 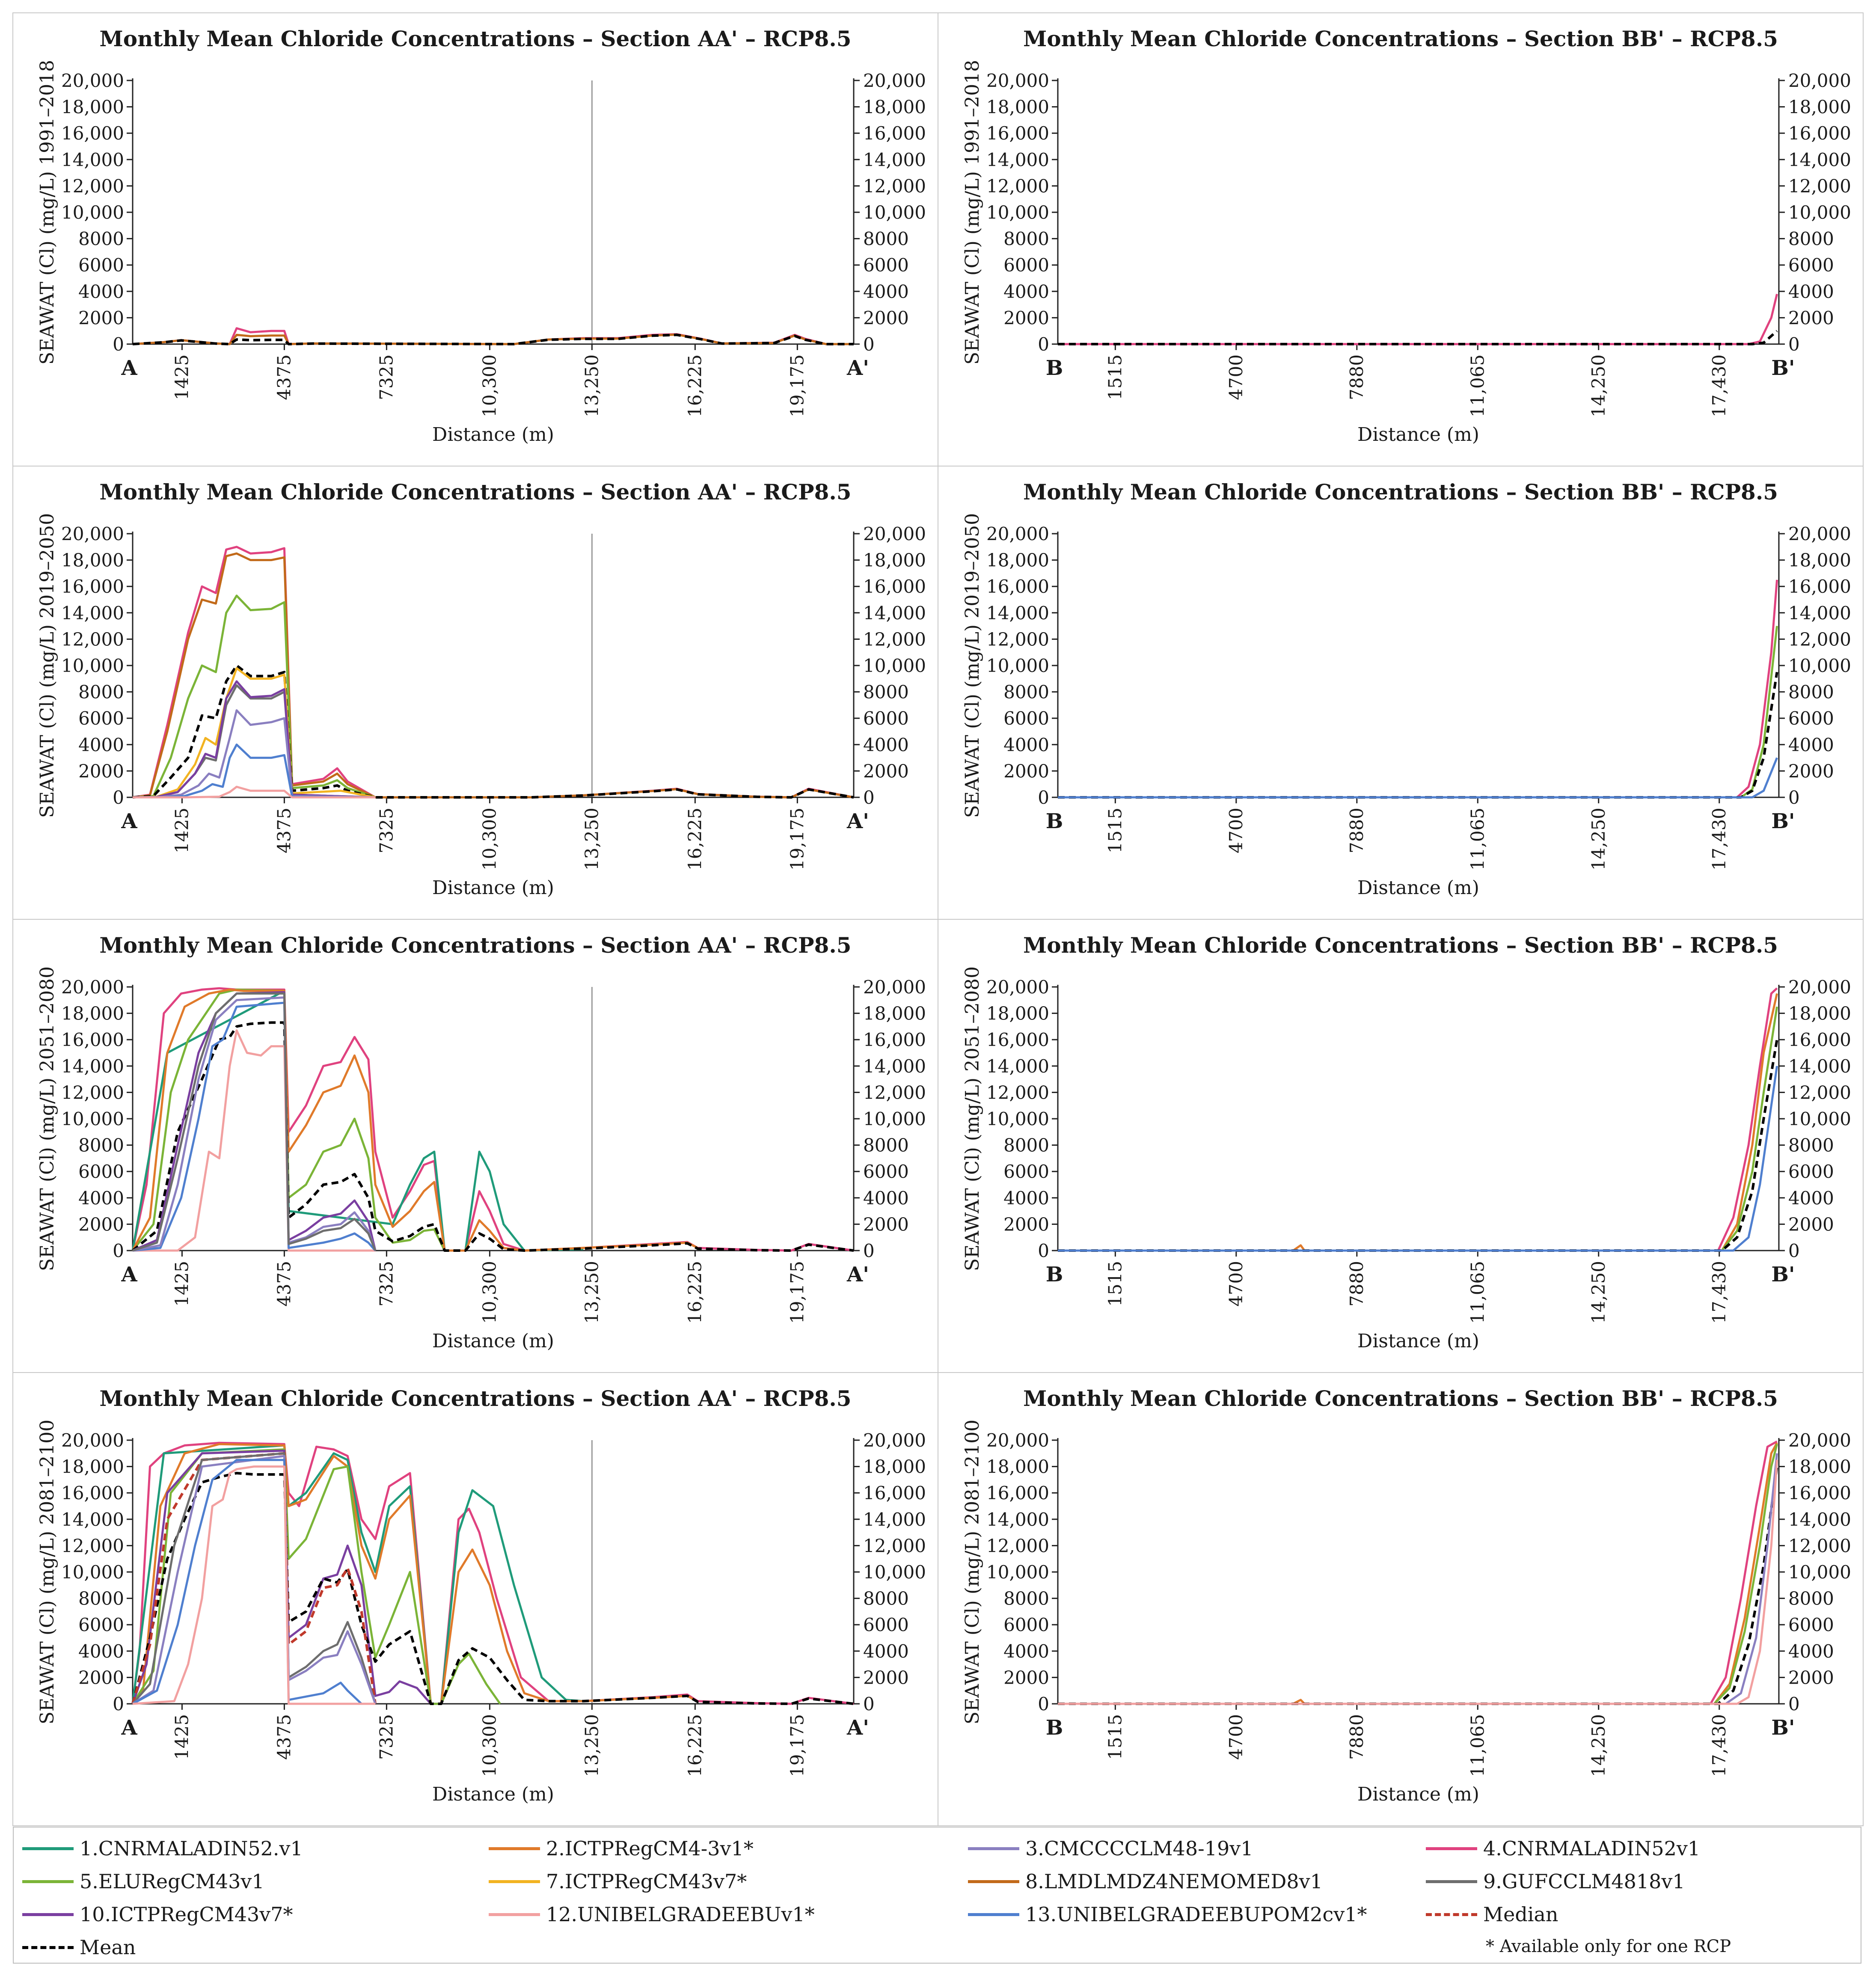 I want to click on y-tick-label-right: 8000, so click(x=1811, y=692).